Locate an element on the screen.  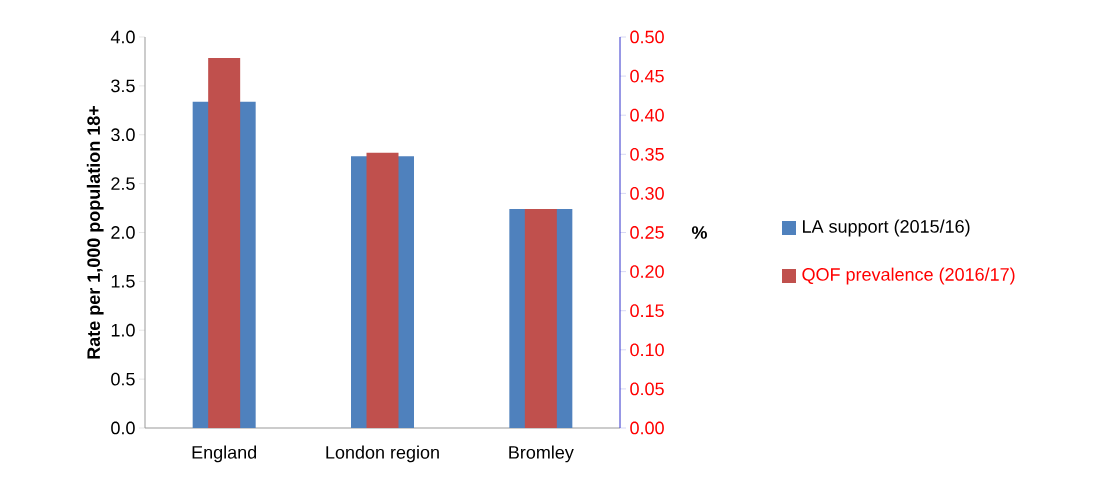
y2-tick-label: 0.40 is located at coordinates (647, 115).